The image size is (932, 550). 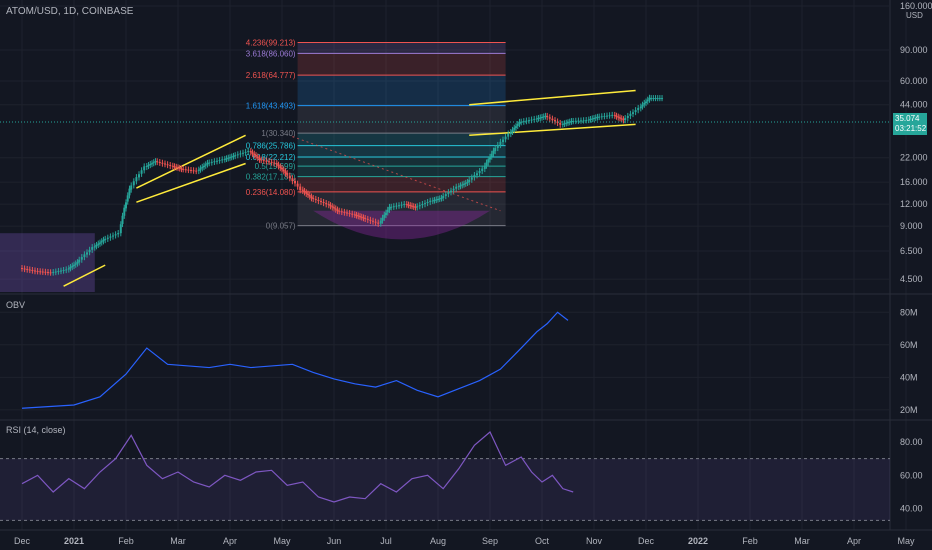 What do you see at coordinates (297, 467) in the screenshot?
I see `rsi-line` at bounding box center [297, 467].